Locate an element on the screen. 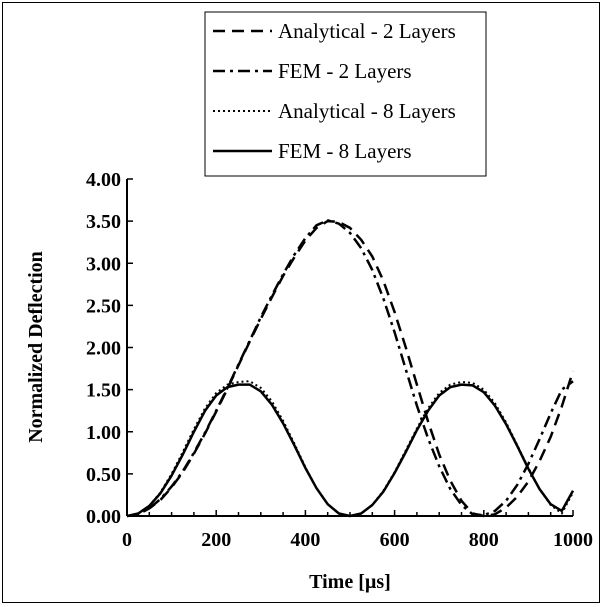 The width and height of the screenshot is (605, 607). y-axis-title: Normalized Deflection is located at coordinates (36, 347).